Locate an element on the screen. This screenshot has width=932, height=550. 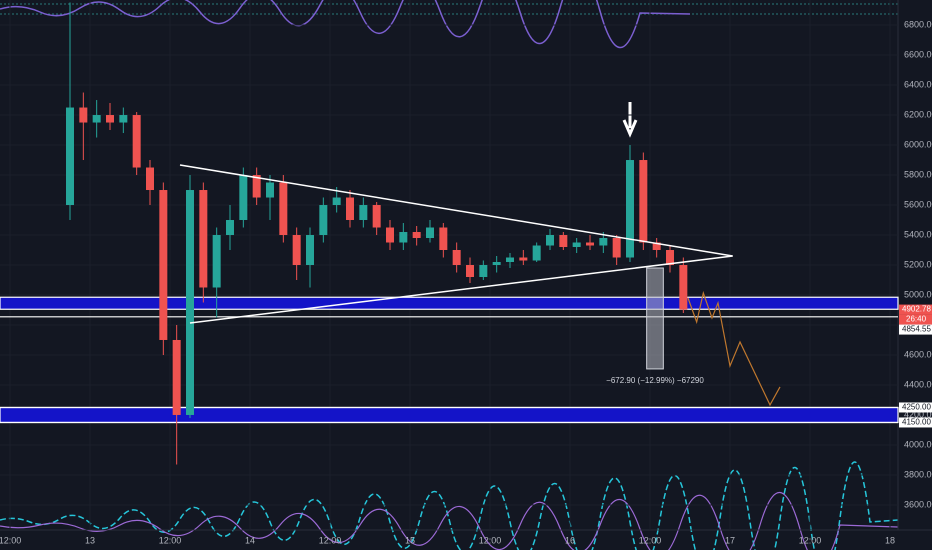
price-tag-label: 4250.00 is located at coordinates (916, 407).